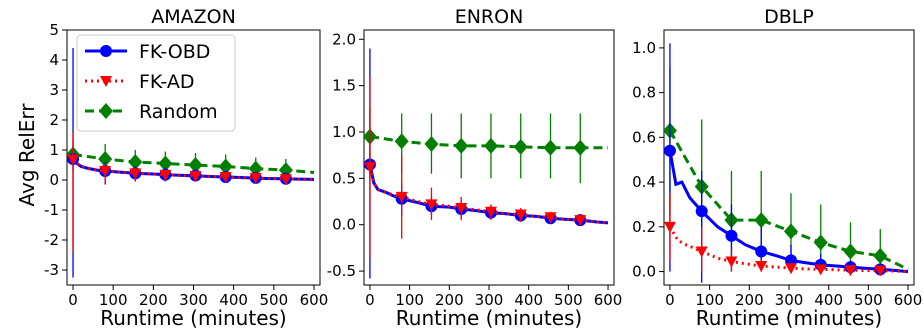 Image resolution: width=924 pixels, height=334 pixels. I want to click on legend-item-random: Random, so click(151, 112).